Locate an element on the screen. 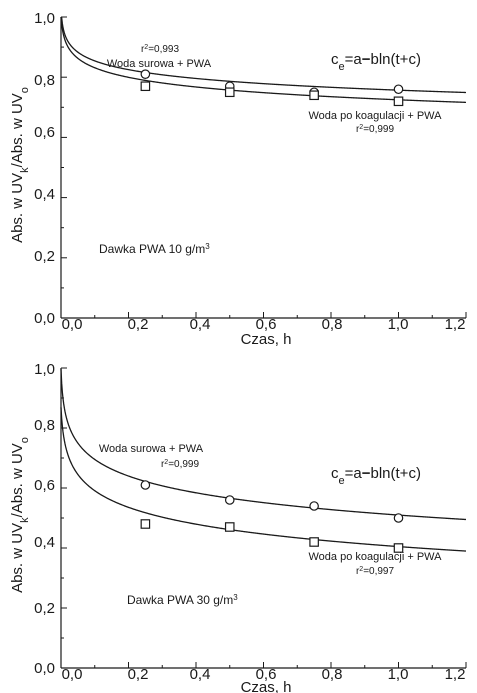 This screenshot has width=477, height=693. dose-label: Dawka PWA 10 g/m3 is located at coordinates (154, 249).